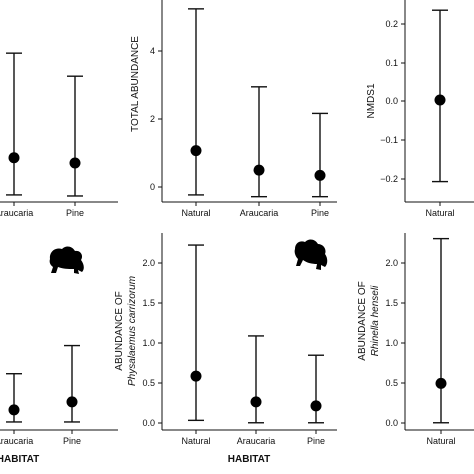 The width and height of the screenshot is (474, 474). I want to click on y-tick-label: 2, so click(152, 119).